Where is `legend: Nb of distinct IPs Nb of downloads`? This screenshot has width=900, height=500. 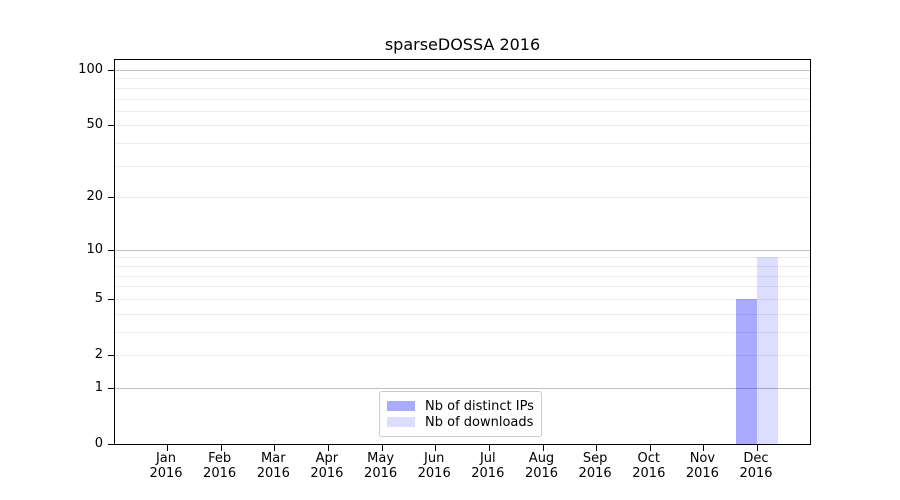
legend: Nb of distinct IPs Nb of downloads is located at coordinates (460, 414).